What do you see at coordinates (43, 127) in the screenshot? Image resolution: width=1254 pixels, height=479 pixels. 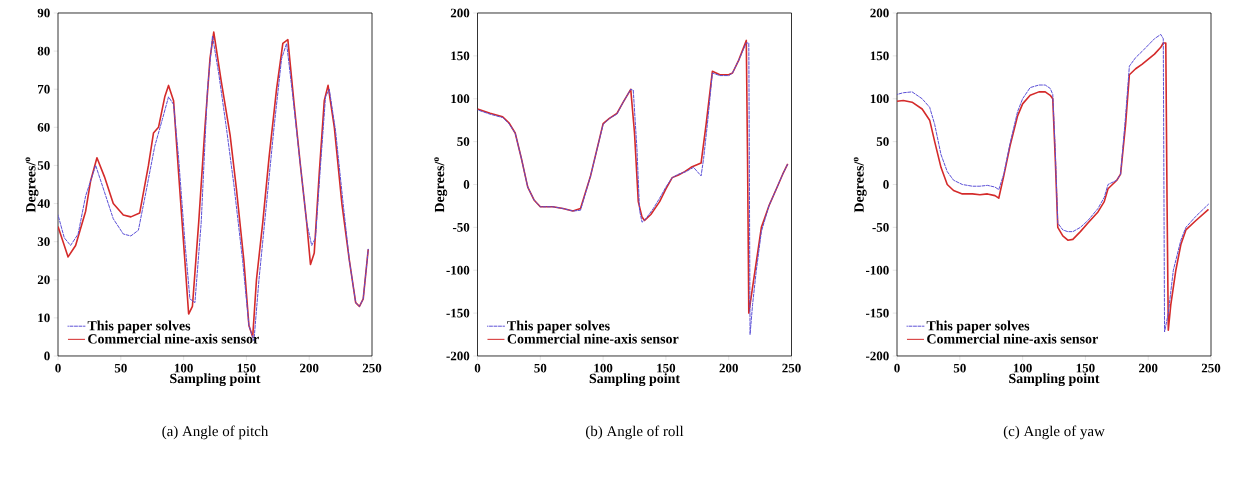 I see `y-tick-label: 60` at bounding box center [43, 127].